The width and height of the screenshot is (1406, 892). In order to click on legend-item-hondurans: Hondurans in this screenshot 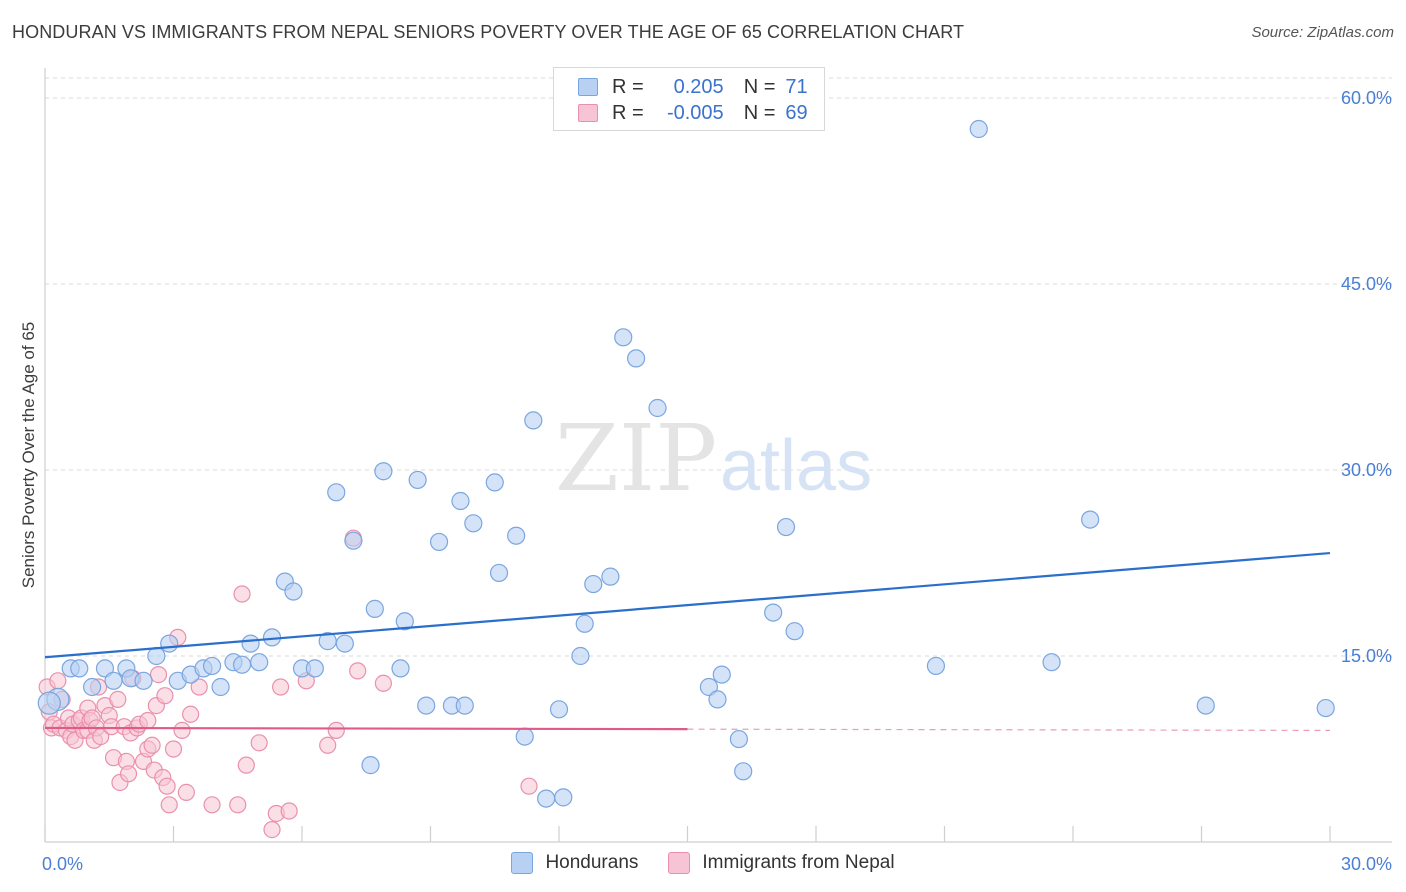, I will do `click(574, 863)`.